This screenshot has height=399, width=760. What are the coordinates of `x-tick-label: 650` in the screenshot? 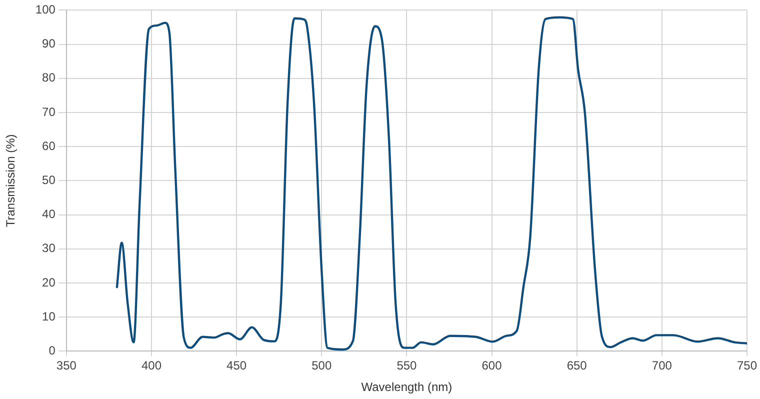 It's located at (577, 365).